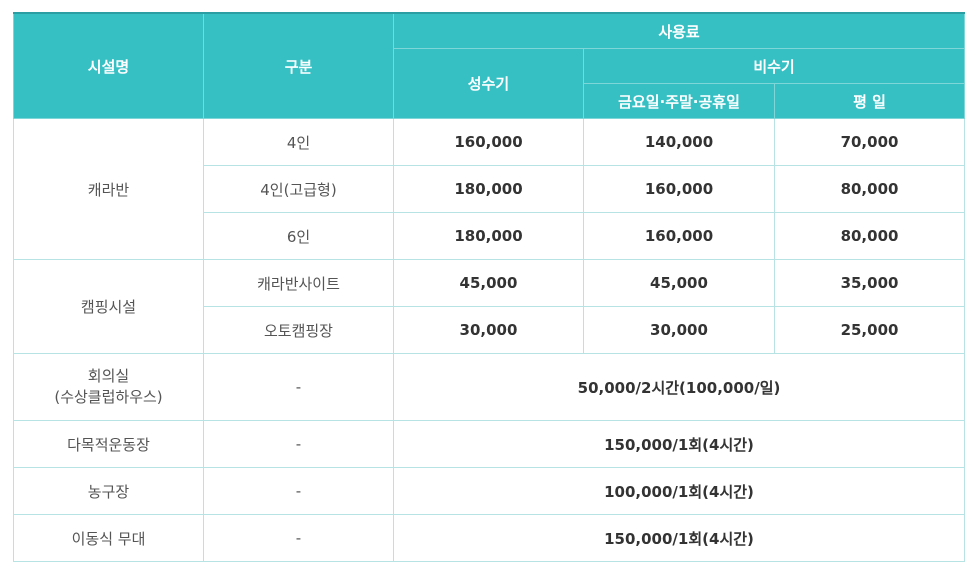  I want to click on header-peak-season: 성수기, so click(488, 83).